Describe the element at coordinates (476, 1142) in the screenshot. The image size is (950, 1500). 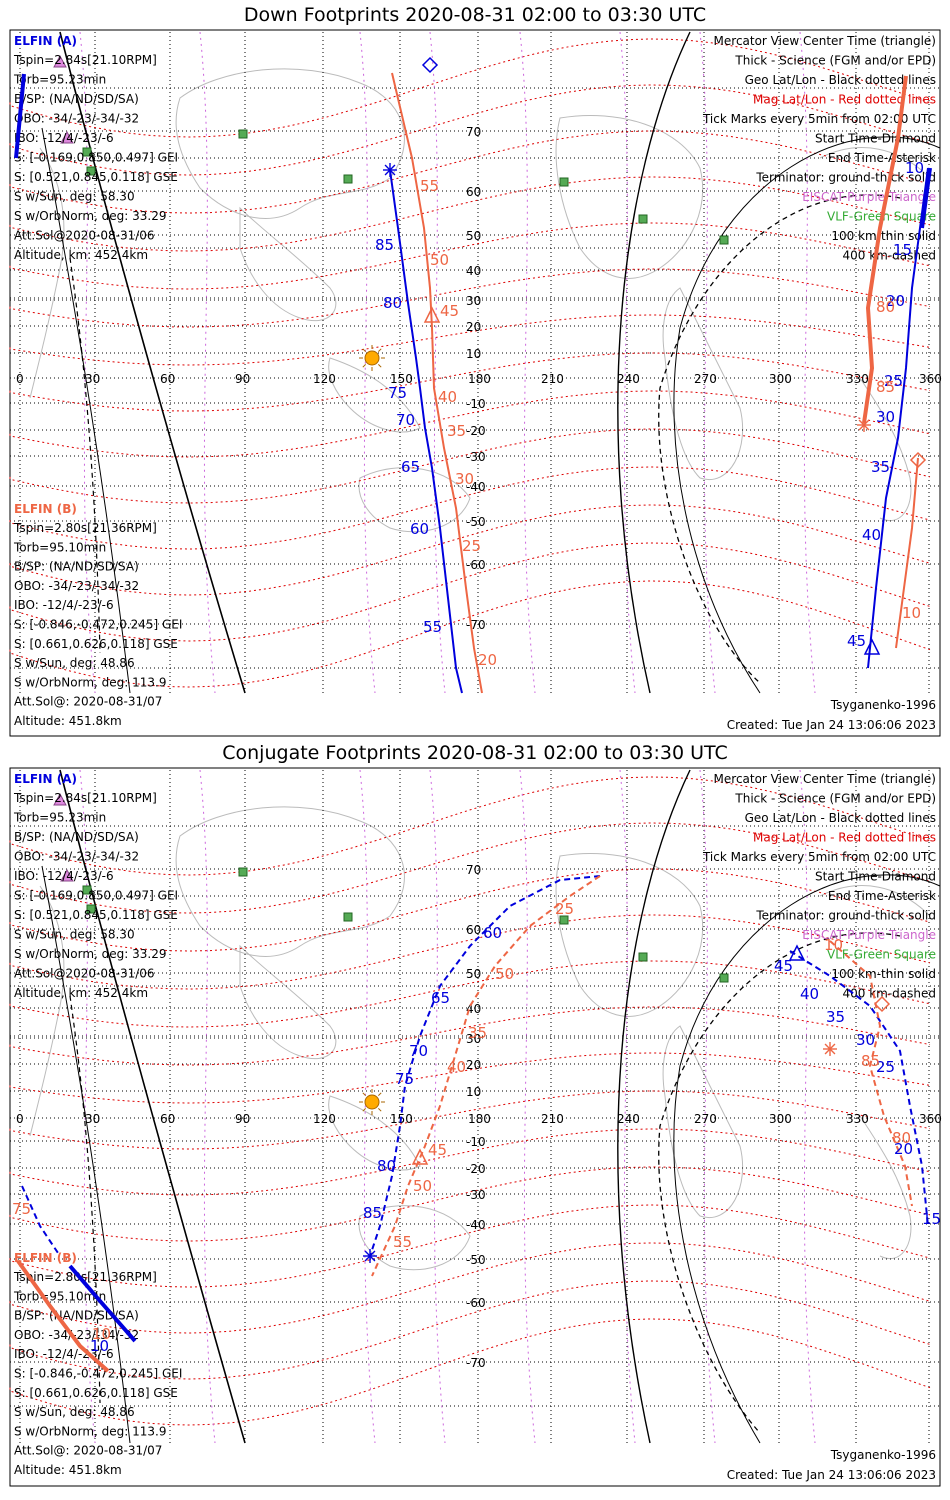
I see `lat-tick-label: -10` at that location.